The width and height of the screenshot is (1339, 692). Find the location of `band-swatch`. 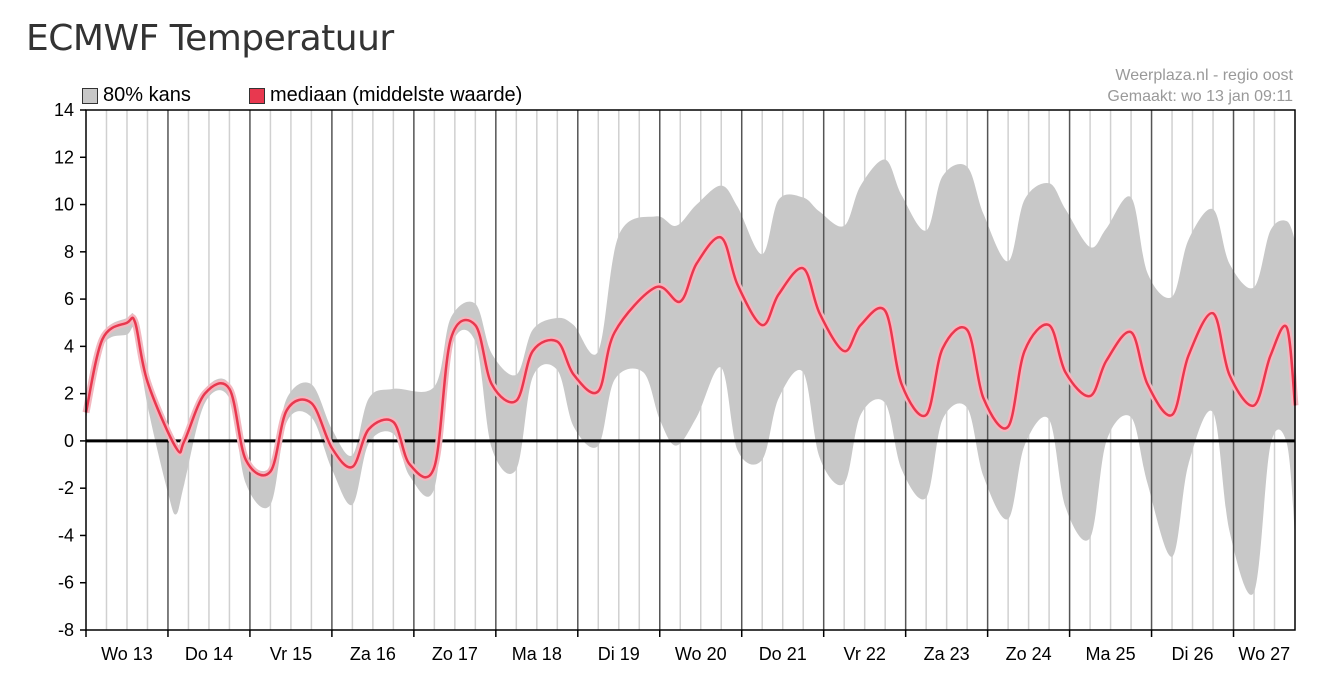

band-swatch is located at coordinates (90, 95).